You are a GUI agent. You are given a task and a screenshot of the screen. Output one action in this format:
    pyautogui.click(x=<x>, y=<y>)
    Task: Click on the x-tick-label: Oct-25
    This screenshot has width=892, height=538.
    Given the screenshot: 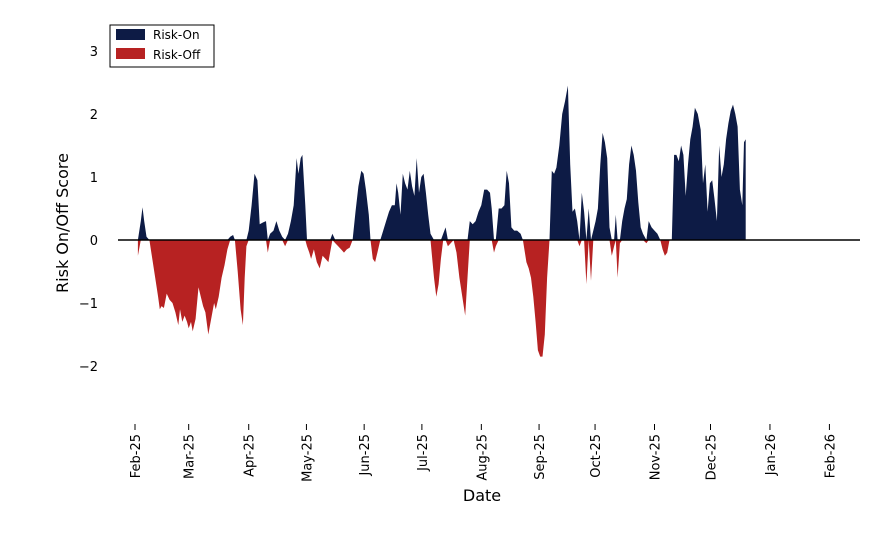 What is the action you would take?
    pyautogui.click(x=596, y=456)
    